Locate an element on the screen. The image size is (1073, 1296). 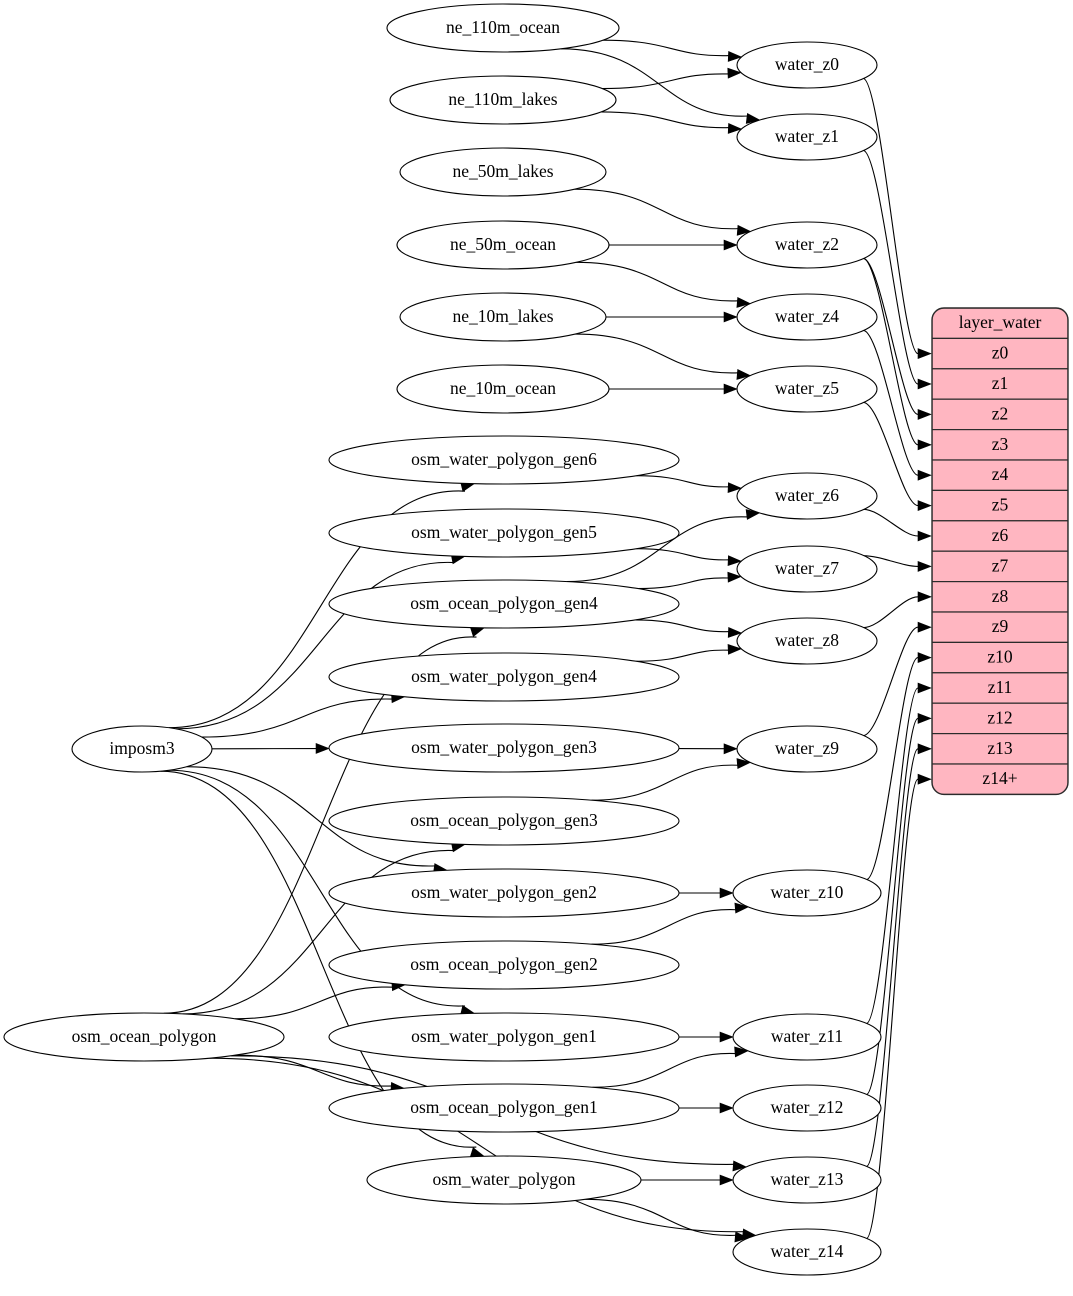
osm-table-node-osm_water_polygon_gen5: osm_water_polygon_gen5 is located at coordinates (504, 533).